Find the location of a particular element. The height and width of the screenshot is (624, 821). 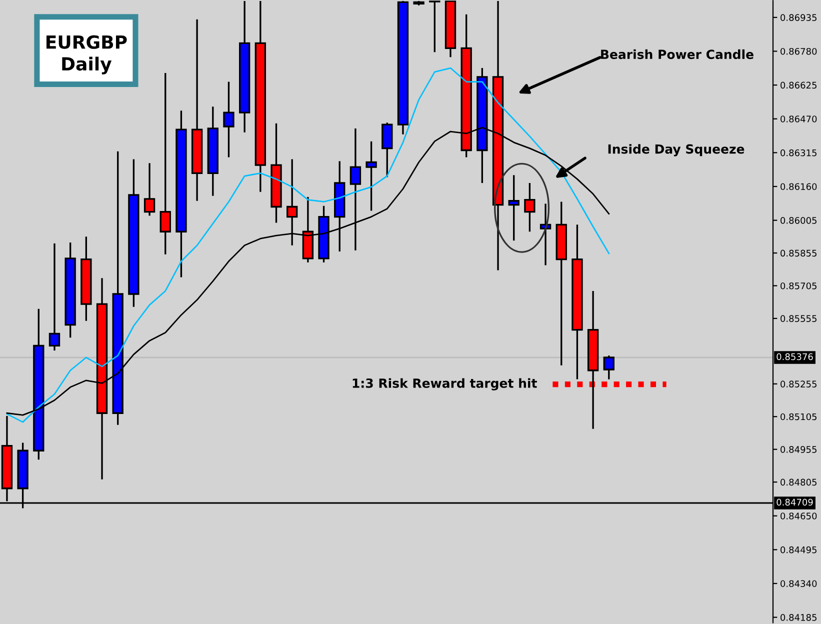

y-tick-label: 0.85555 is located at coordinates (798, 318).